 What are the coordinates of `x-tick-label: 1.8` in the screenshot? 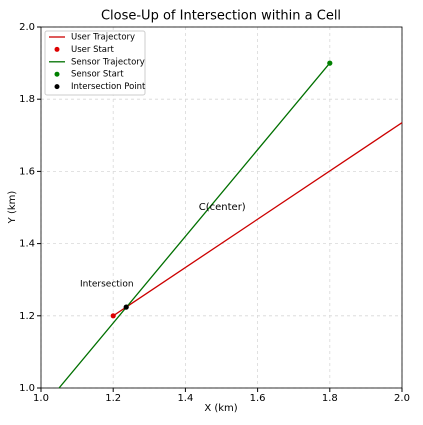 It's located at (330, 398).